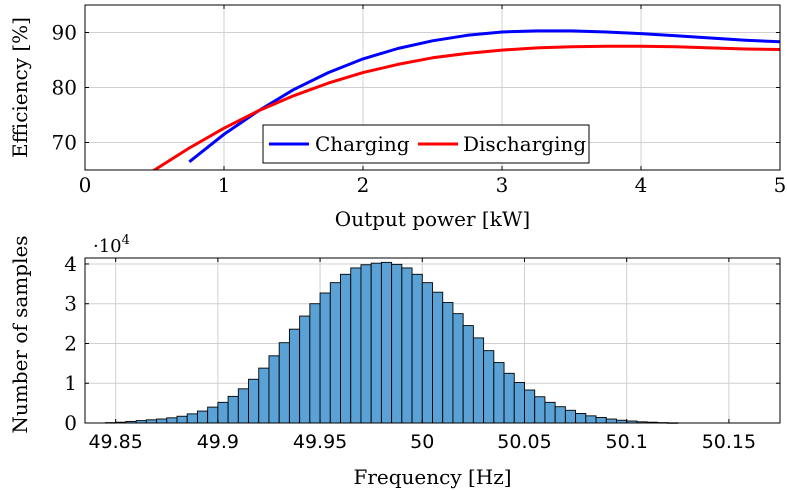 This screenshot has height=490, width=787. Describe the element at coordinates (64, 33) in the screenshot. I see `efficiency-y-tick-label: 90` at that location.